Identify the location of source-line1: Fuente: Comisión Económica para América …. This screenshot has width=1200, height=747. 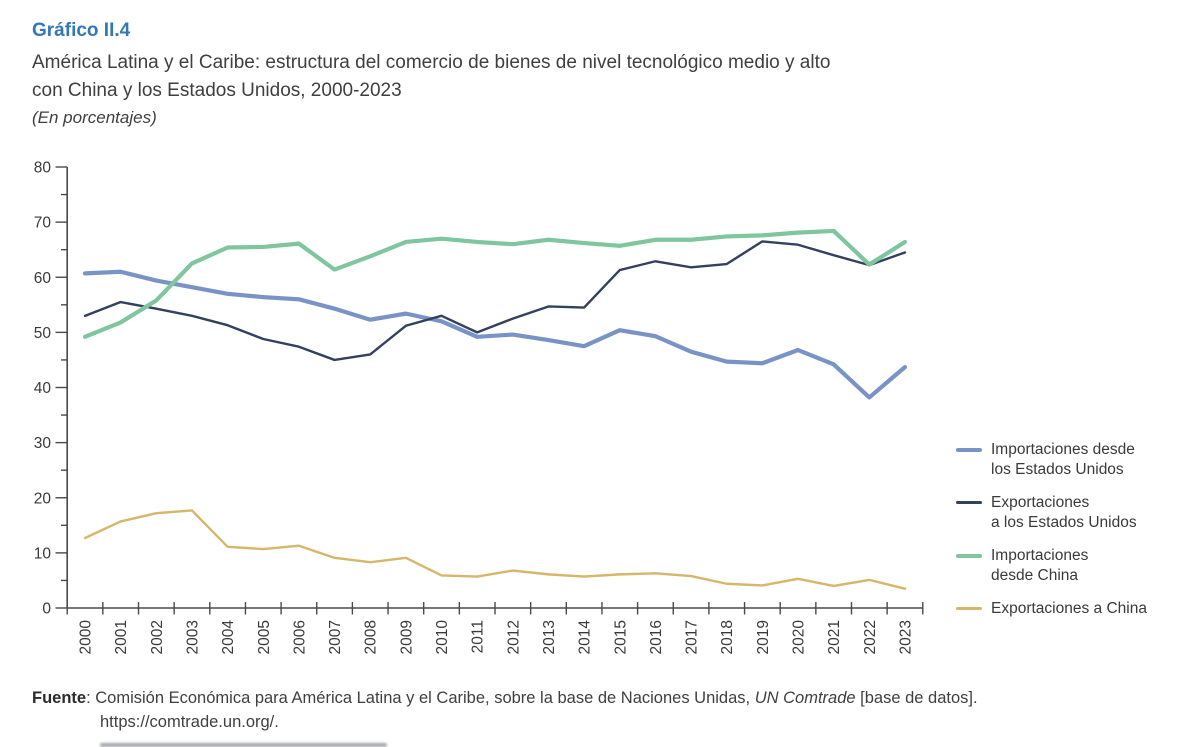
(505, 698).